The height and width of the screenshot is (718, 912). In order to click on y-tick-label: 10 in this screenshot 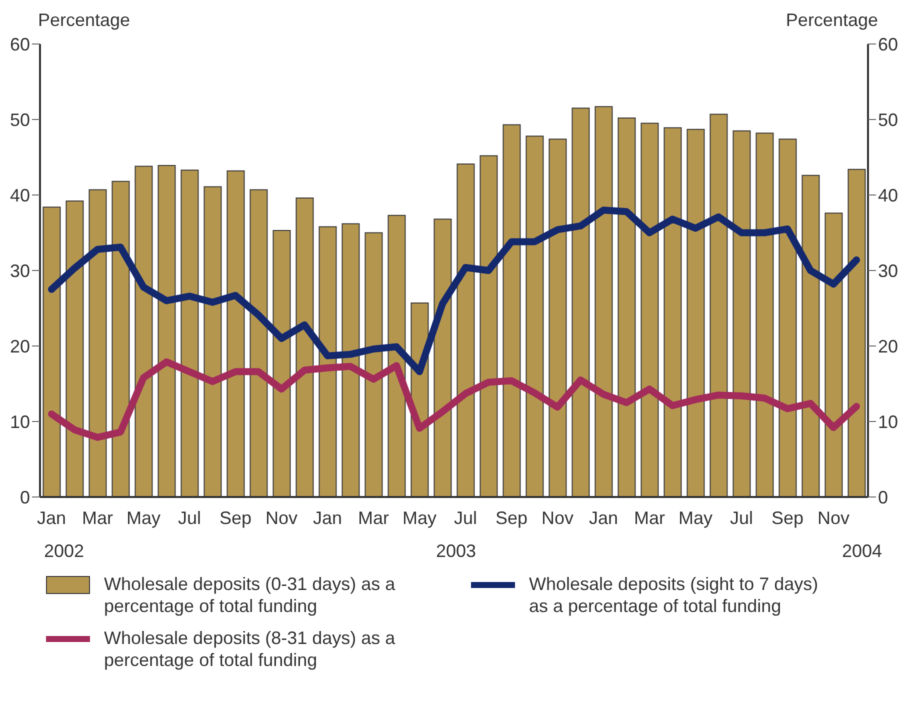, I will do `click(20, 422)`.